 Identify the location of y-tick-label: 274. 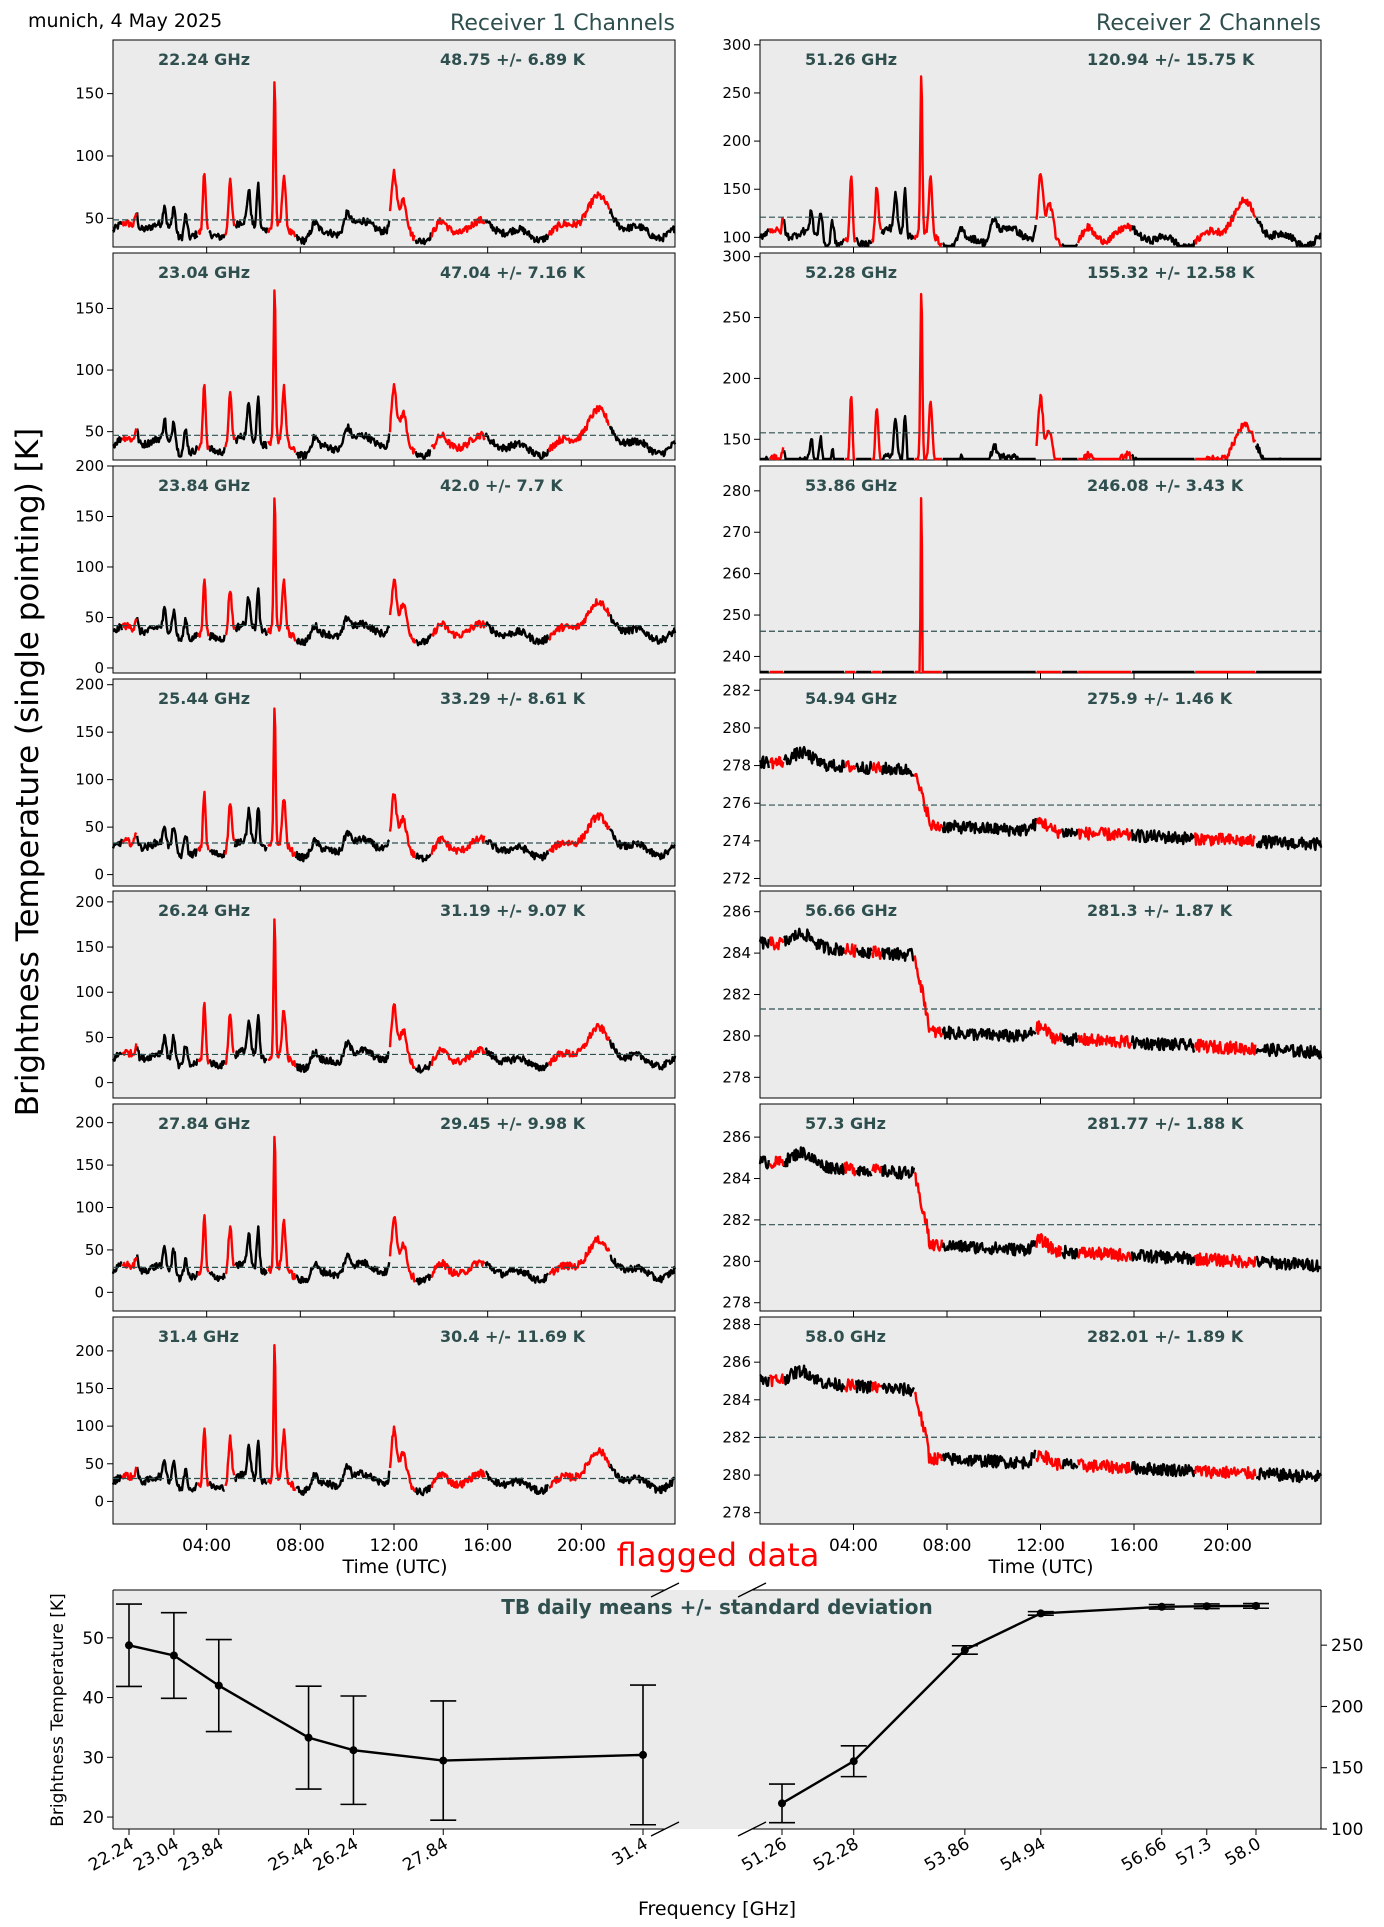
(736, 841).